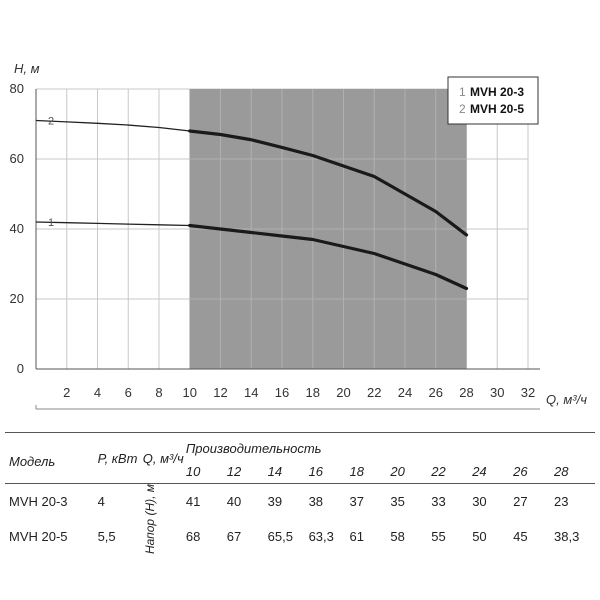  Describe the element at coordinates (275, 471) in the screenshot. I see `flow-value: 14` at that location.